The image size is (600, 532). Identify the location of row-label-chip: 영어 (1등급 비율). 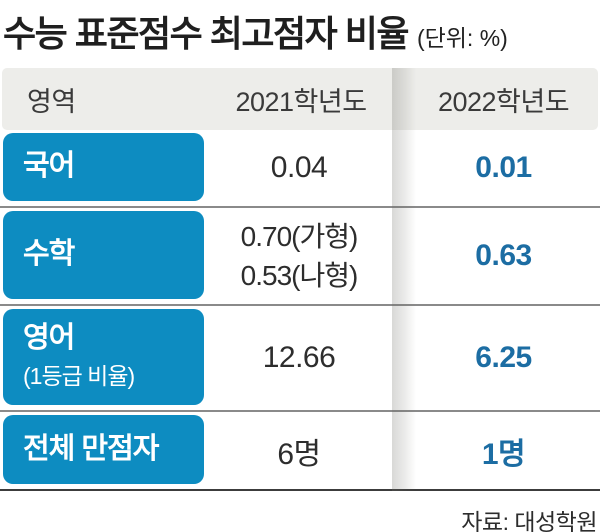
(103, 357).